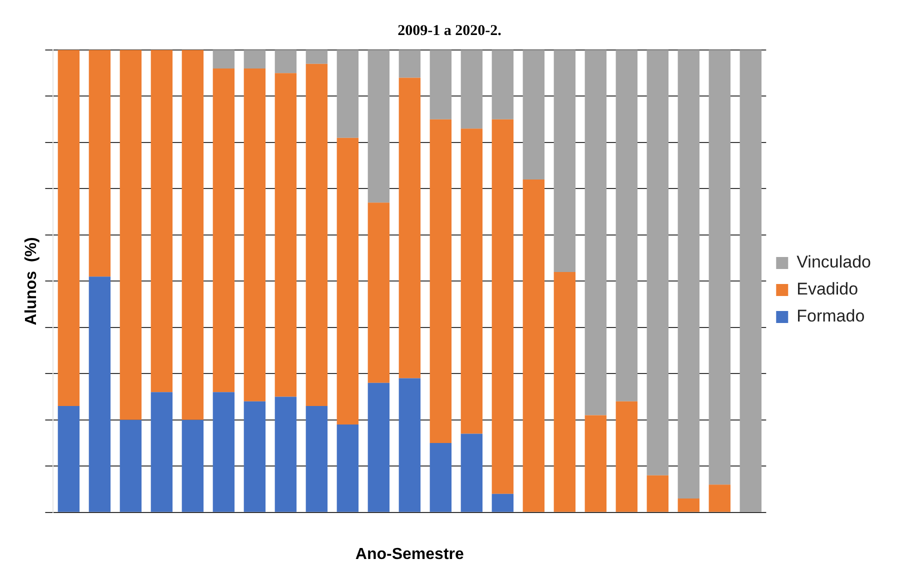  What do you see at coordinates (409, 554) in the screenshot?
I see `x-axis-title: Ano-Semestre` at bounding box center [409, 554].